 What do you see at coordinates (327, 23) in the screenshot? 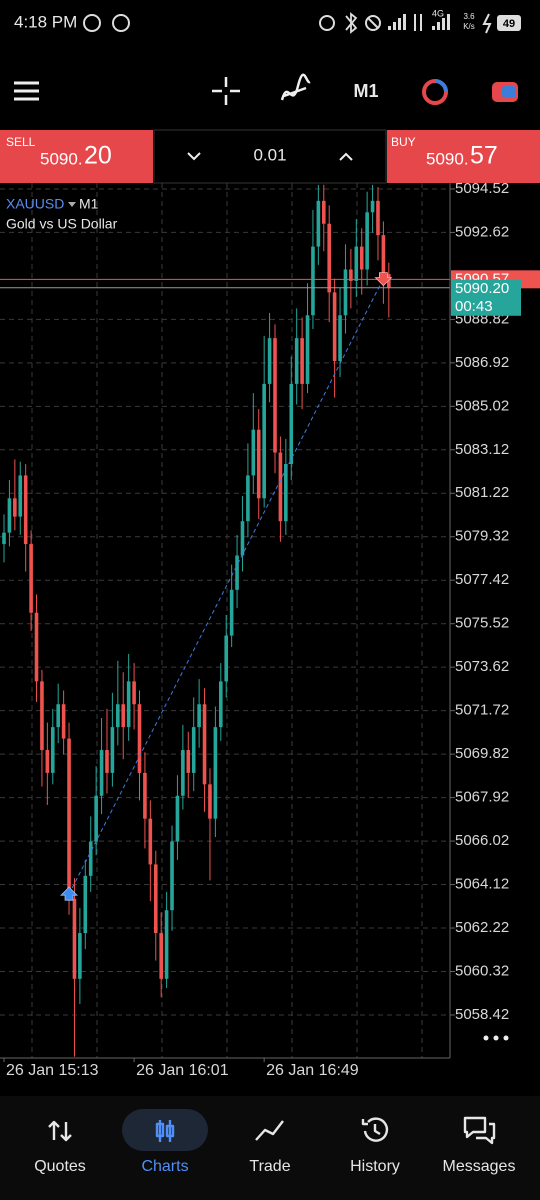
I see `alarm-icon` at bounding box center [327, 23].